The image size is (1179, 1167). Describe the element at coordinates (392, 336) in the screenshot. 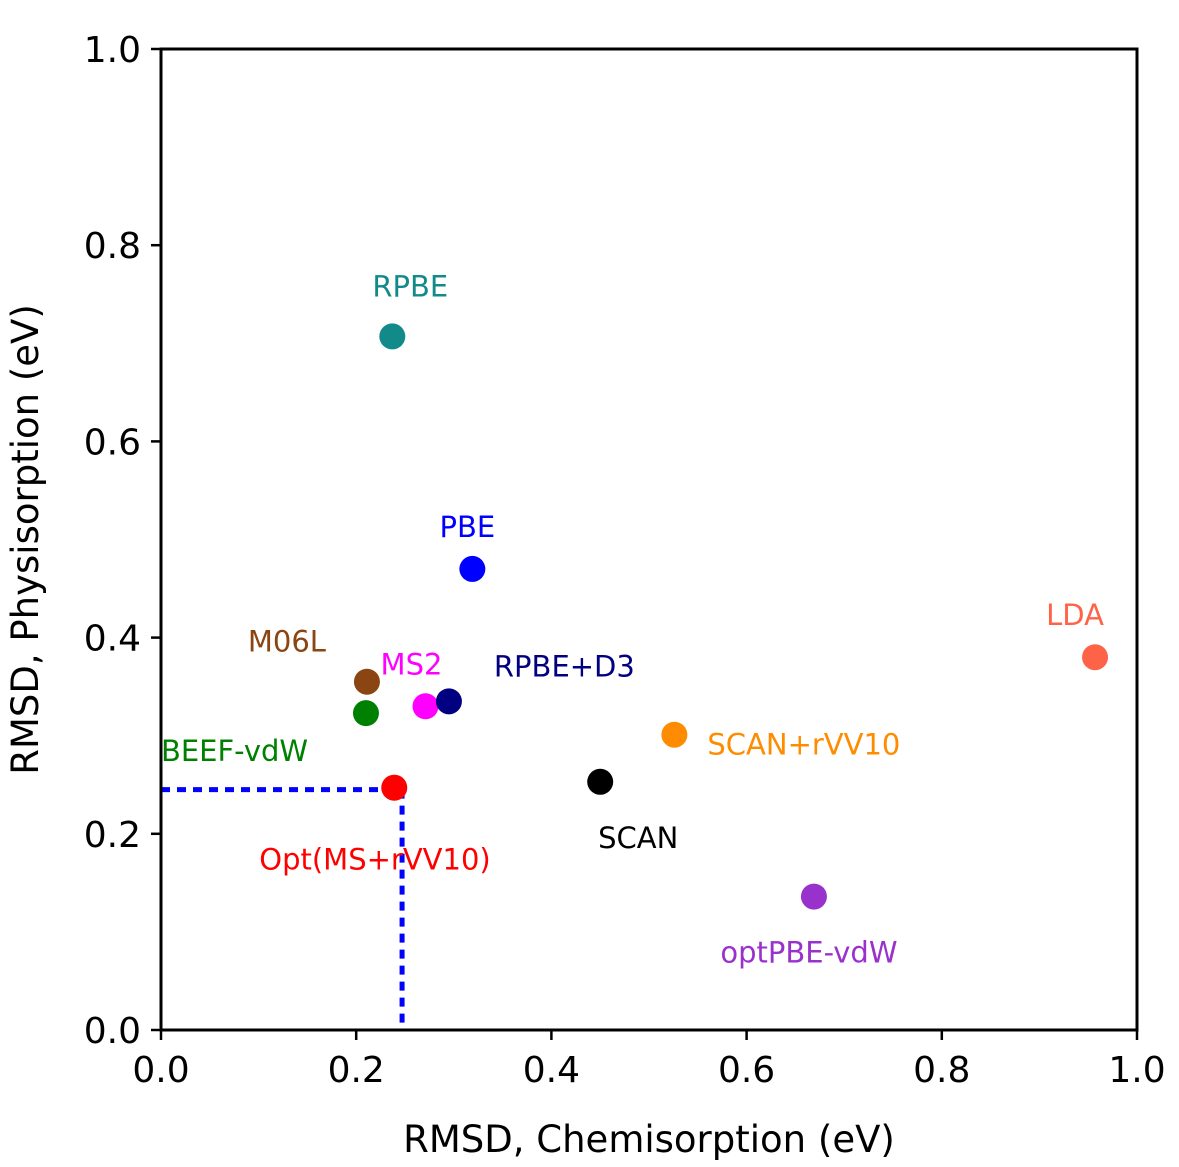

I see `data-point-rpbe` at that location.